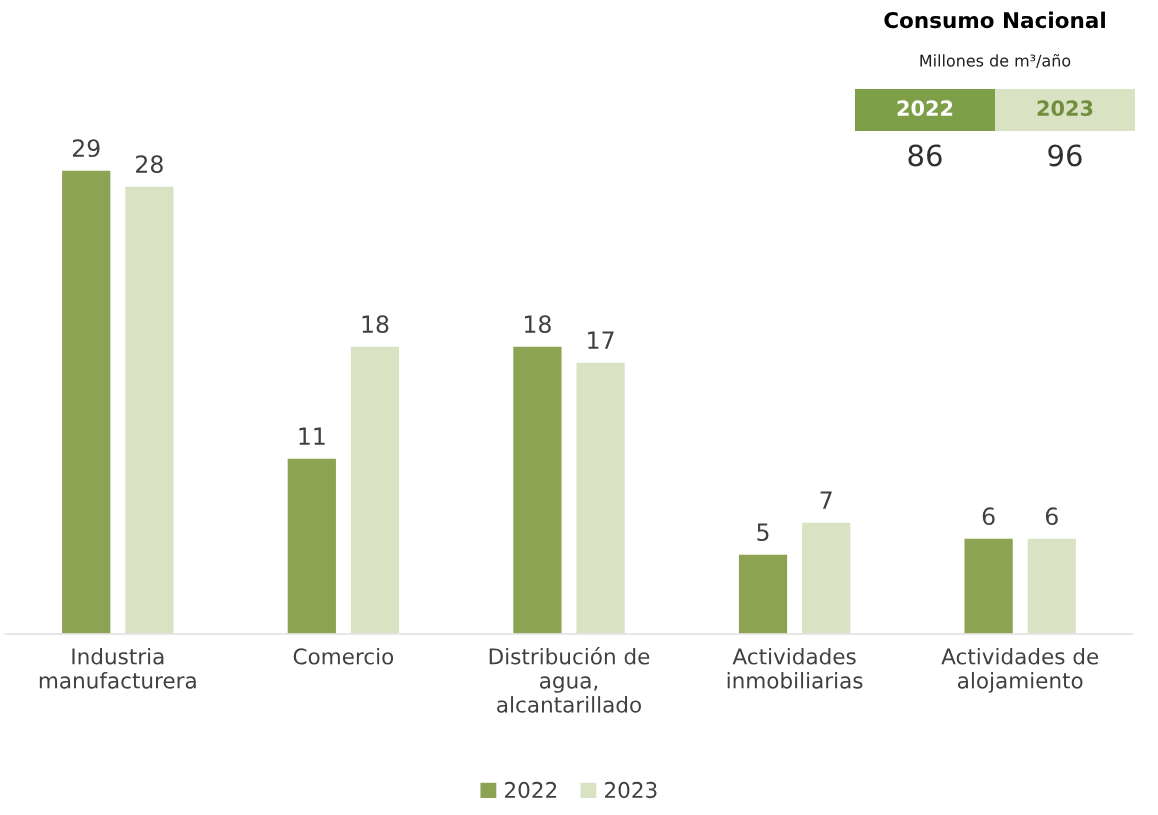 The width and height of the screenshot is (1158, 815). I want to click on data-label: 28, so click(149, 164).